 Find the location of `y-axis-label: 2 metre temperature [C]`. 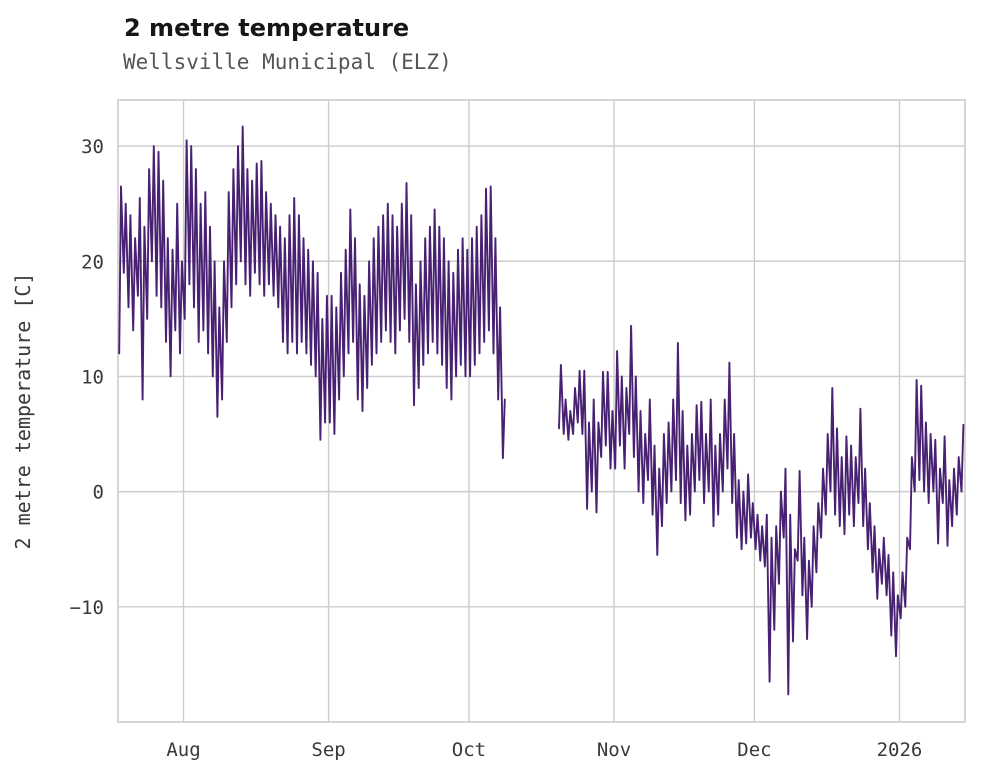

y-axis-label: 2 metre temperature [C] is located at coordinates (23, 411).